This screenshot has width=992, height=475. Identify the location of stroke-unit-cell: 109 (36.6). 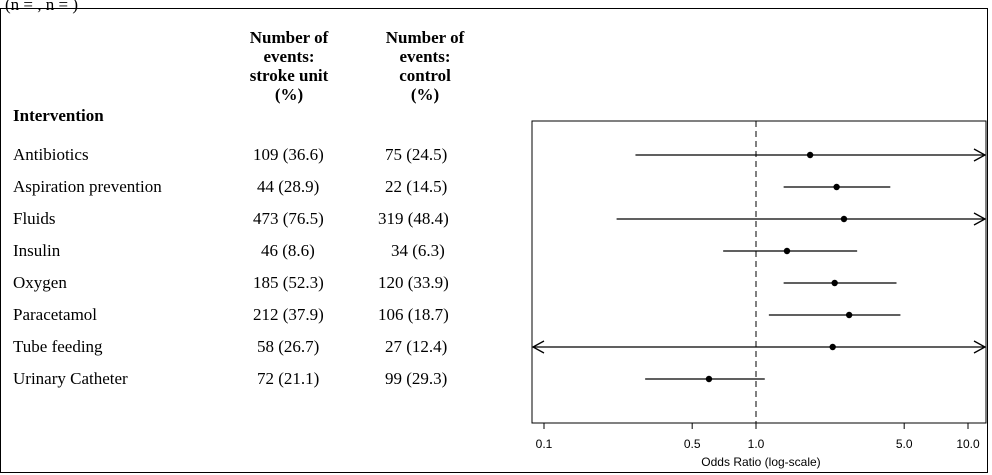
(288, 154).